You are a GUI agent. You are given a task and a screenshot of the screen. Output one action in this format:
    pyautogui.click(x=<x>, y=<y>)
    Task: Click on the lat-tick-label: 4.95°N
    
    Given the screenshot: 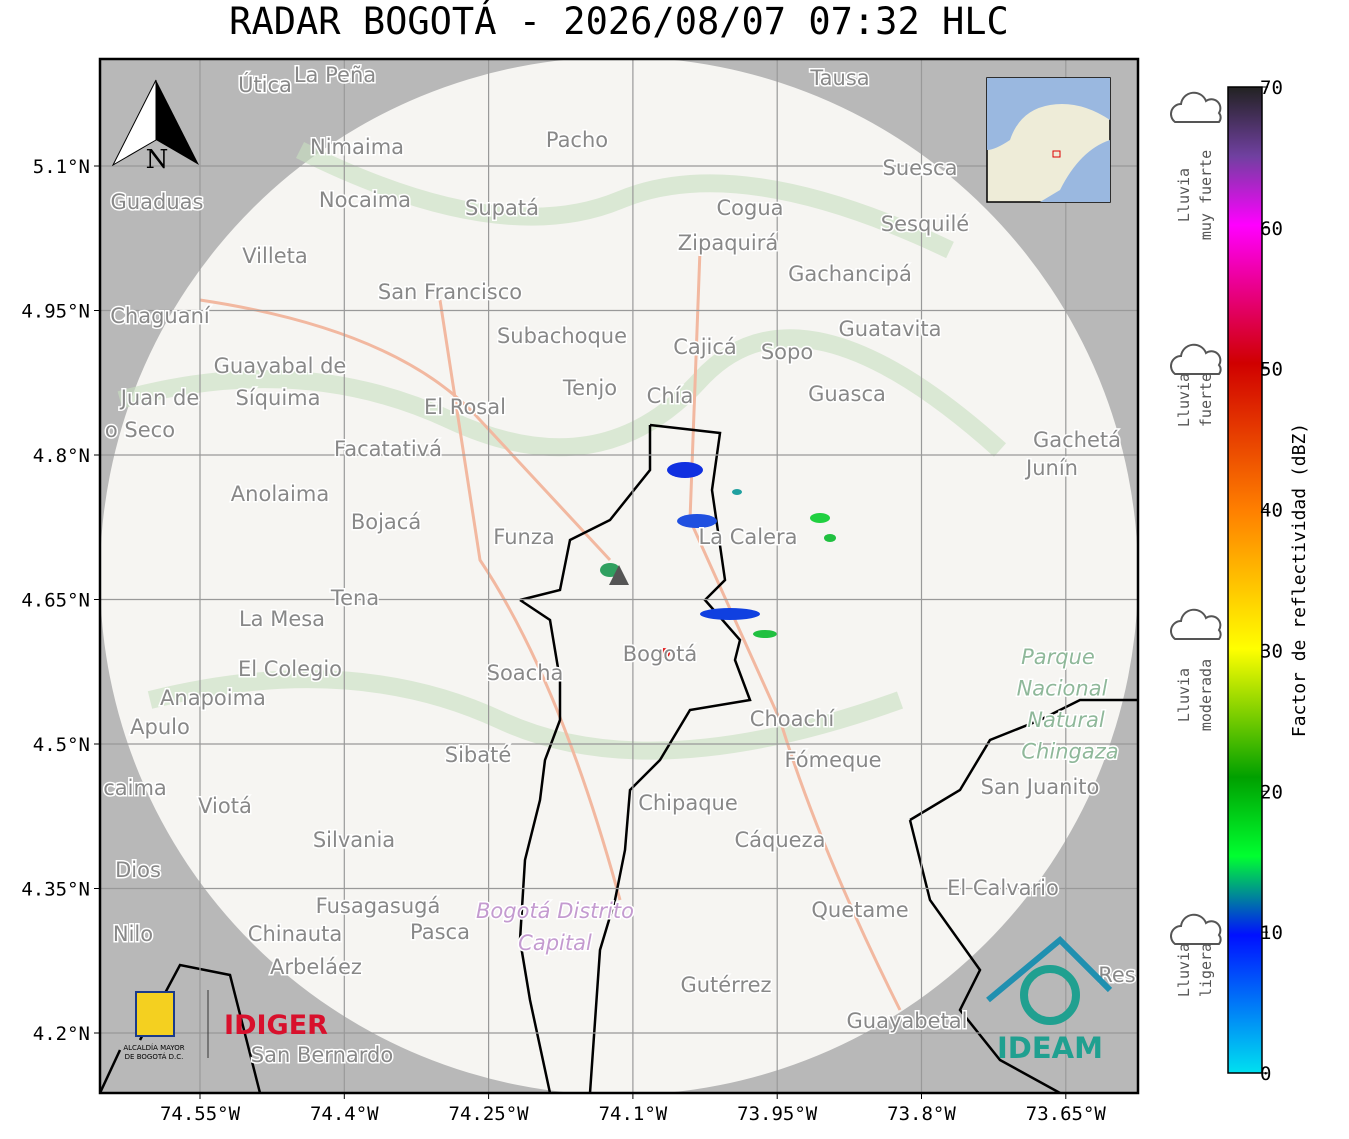 What is the action you would take?
    pyautogui.click(x=55, y=312)
    